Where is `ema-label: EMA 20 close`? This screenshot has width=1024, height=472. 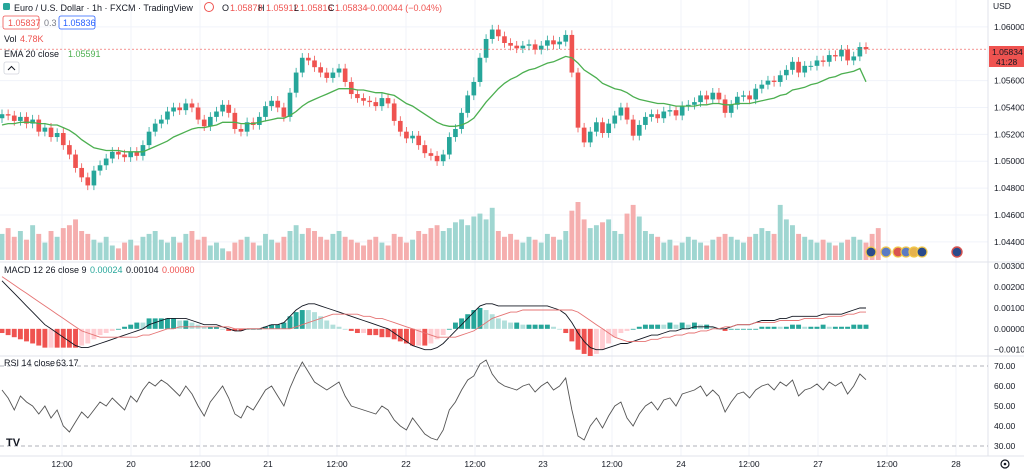 ema-label: EMA 20 close is located at coordinates (31, 54).